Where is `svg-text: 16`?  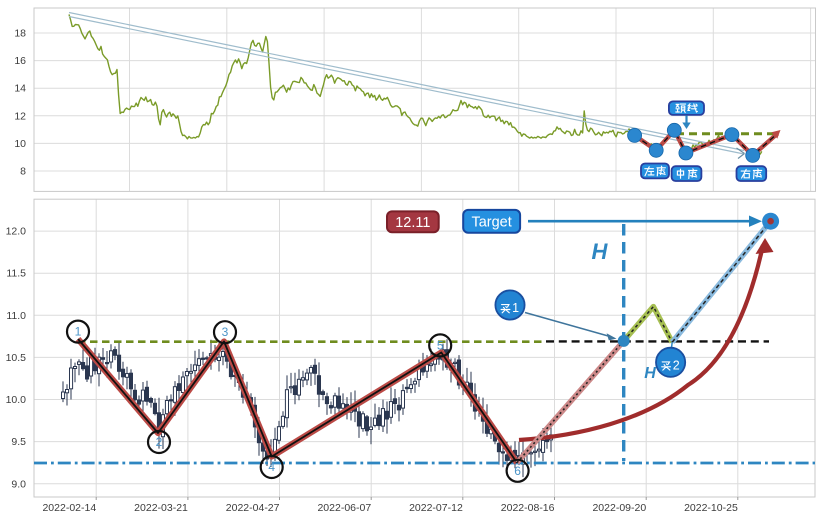
svg-text: 16 is located at coordinates (20, 61).